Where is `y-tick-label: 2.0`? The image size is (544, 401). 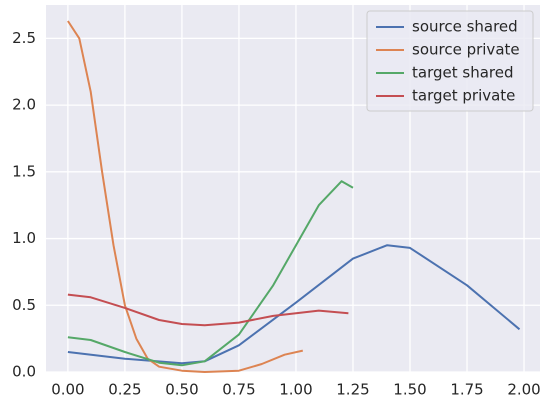
y-tick-label: 2.0 is located at coordinates (24, 105).